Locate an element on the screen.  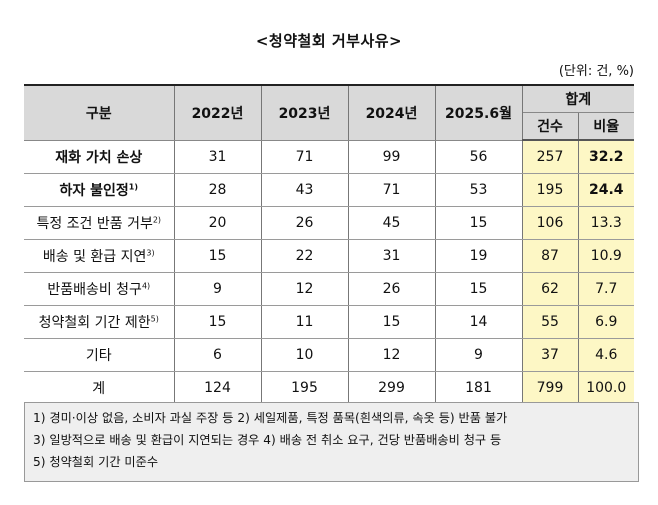
cell-v2024: 99 is located at coordinates (391, 157).